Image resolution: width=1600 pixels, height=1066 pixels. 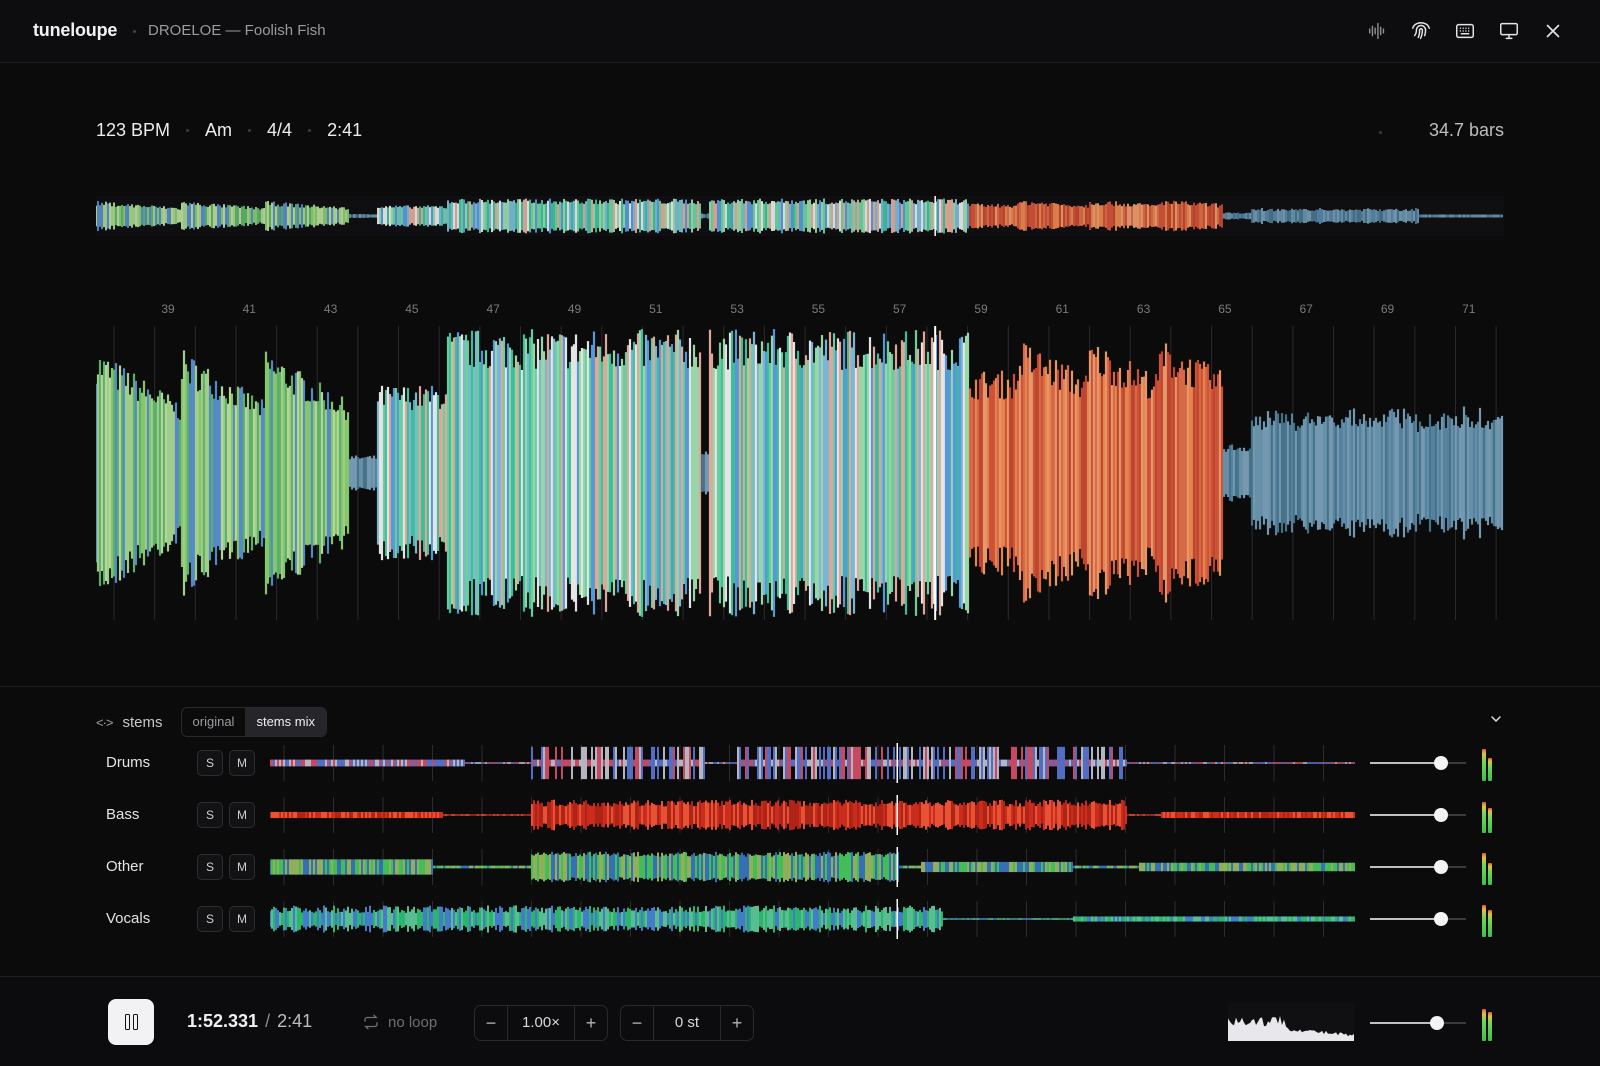 I want to click on total-time: 2:41, so click(x=295, y=1021).